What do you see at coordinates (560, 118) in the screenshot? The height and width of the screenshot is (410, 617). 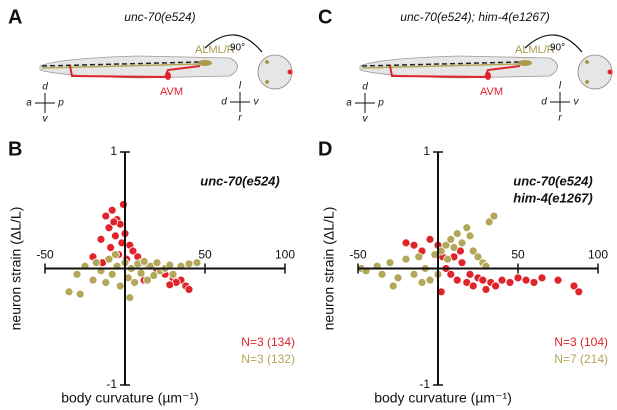 I see `axis-letter: r` at bounding box center [560, 118].